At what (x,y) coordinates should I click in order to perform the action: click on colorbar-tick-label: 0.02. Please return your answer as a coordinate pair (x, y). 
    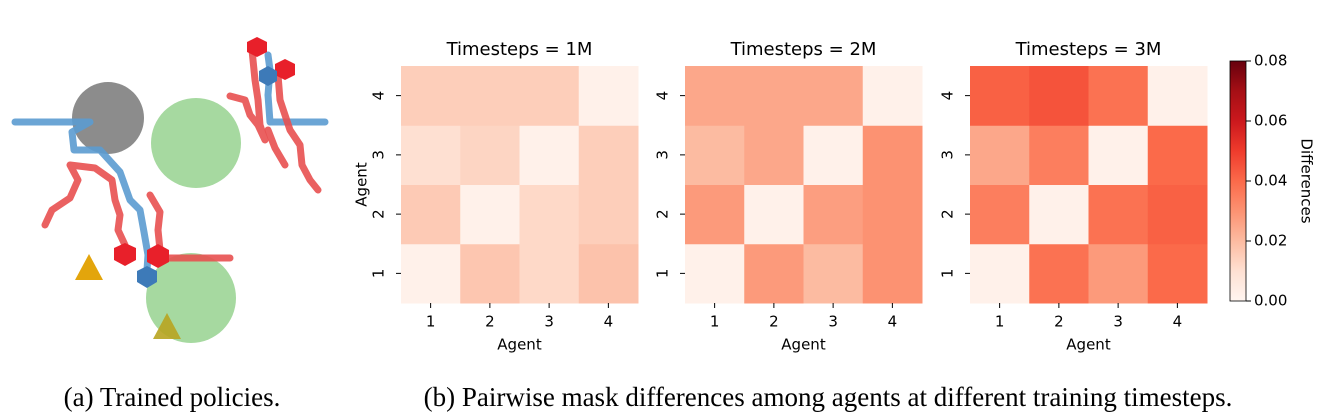
    Looking at the image, I should click on (1270, 241).